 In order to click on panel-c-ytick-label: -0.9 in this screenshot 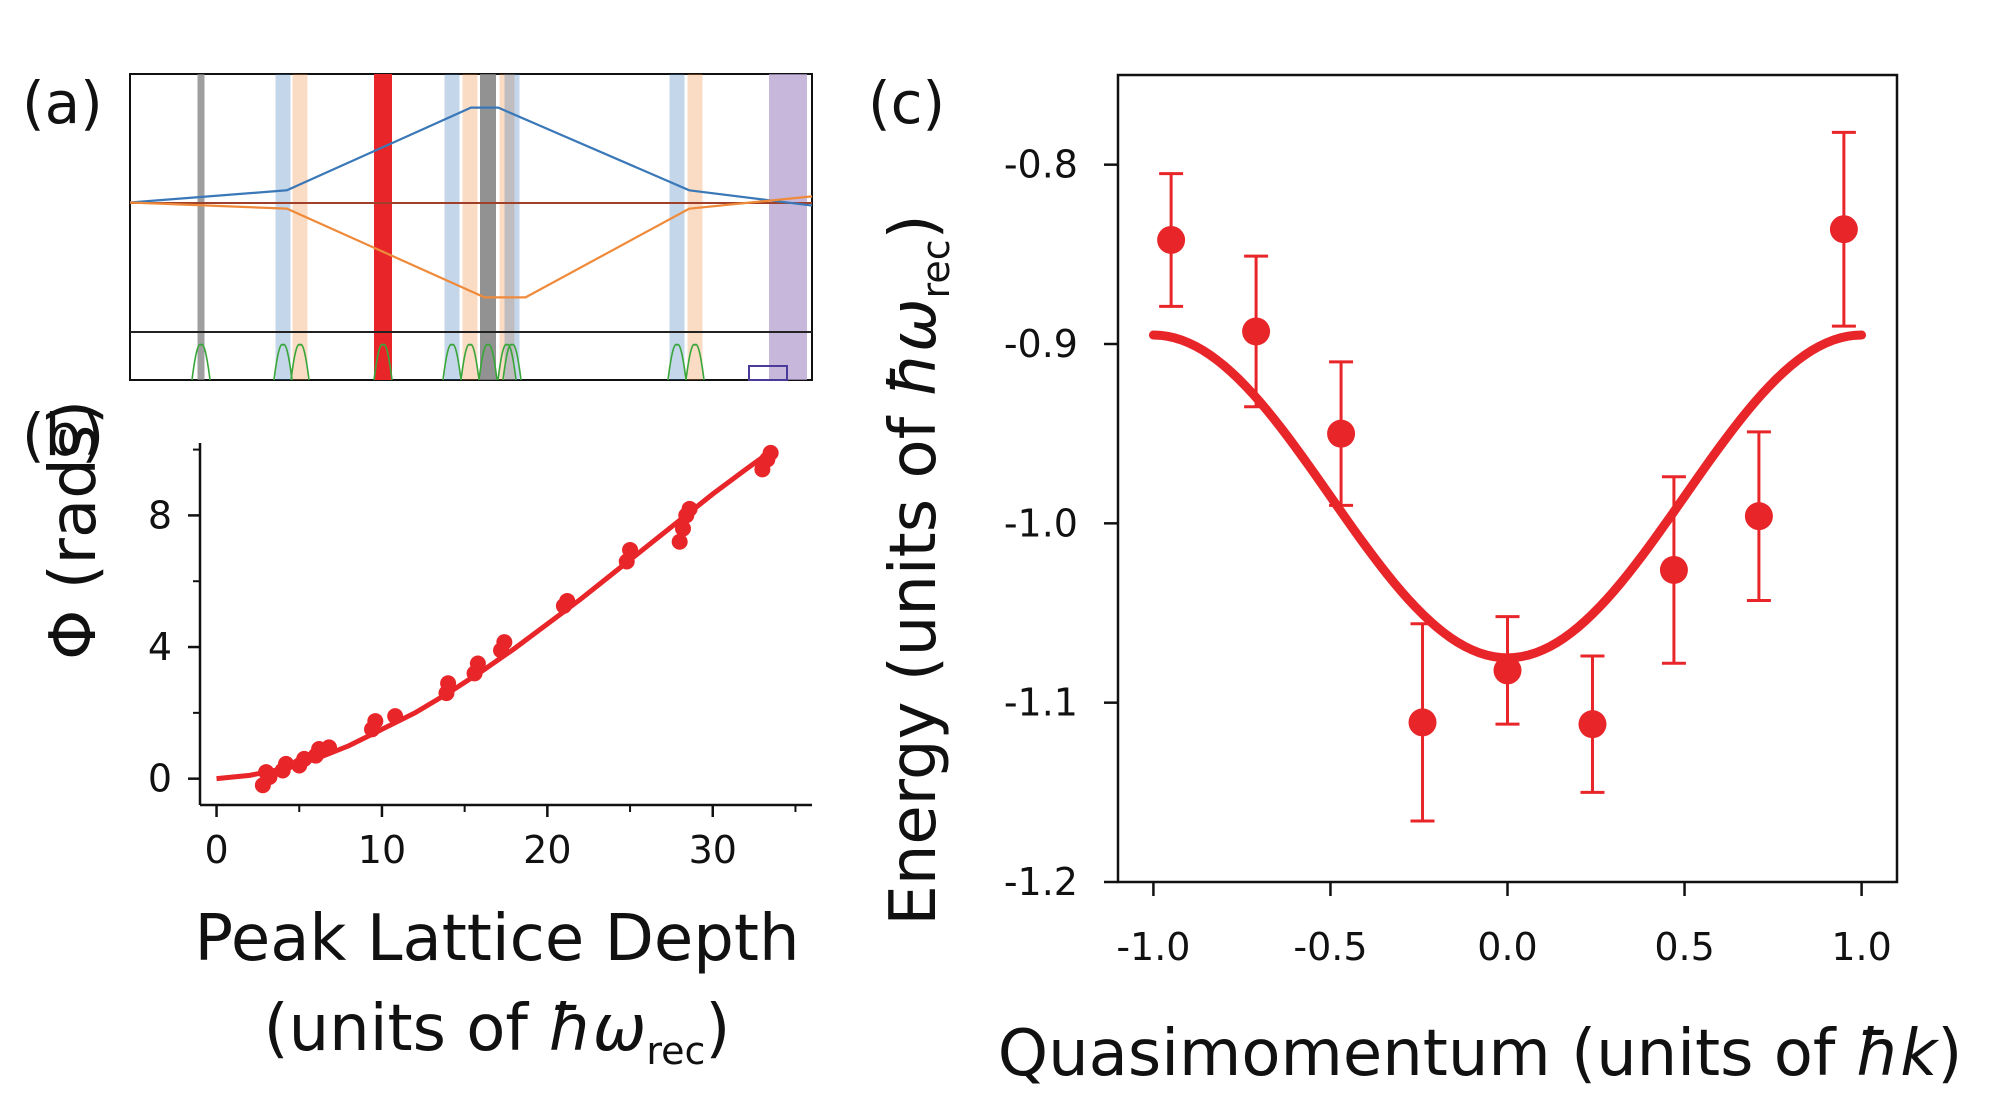, I will do `click(1041, 344)`.